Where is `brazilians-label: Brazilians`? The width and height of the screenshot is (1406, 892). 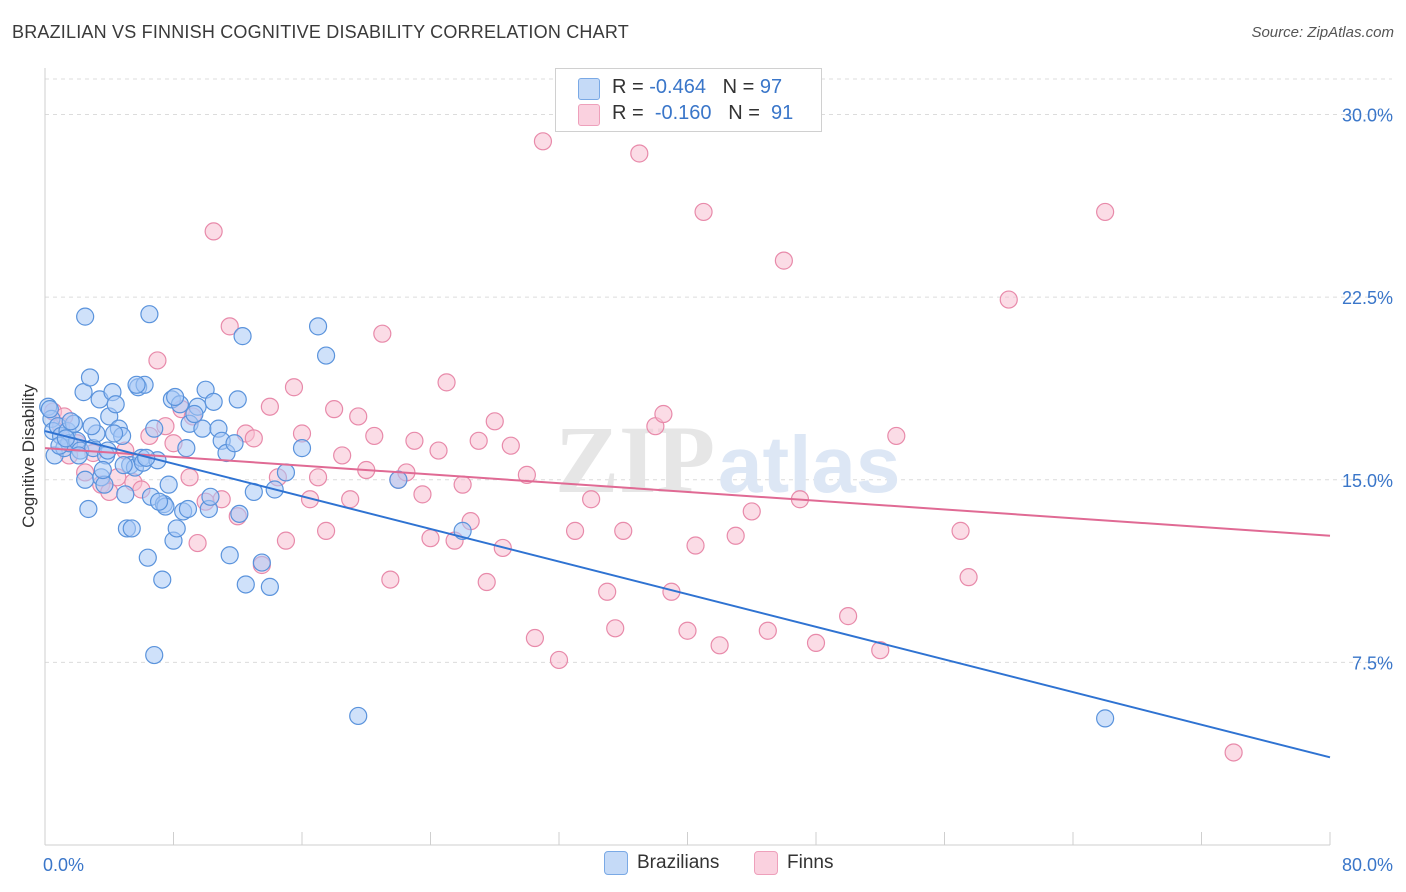 brazilians-label: Brazilians is located at coordinates (678, 862).